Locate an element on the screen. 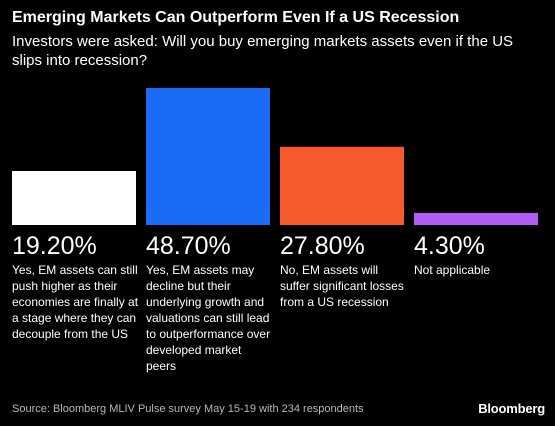  value-label-1: 48.70% is located at coordinates (188, 246).